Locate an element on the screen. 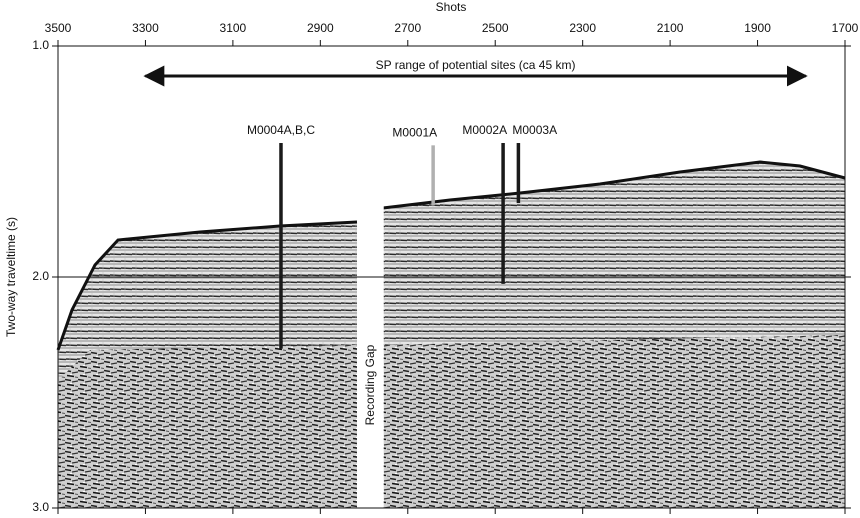  x-tick-label: 3500 is located at coordinates (58, 28).